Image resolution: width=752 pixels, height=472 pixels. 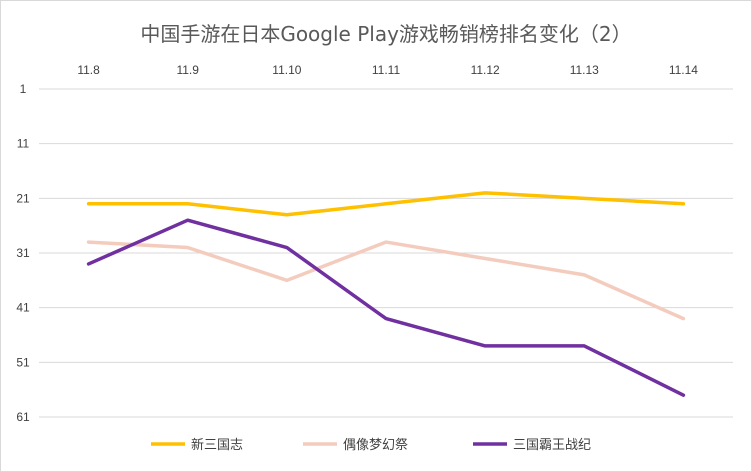 I want to click on x-tick-label: 11.11, so click(x=386, y=70).